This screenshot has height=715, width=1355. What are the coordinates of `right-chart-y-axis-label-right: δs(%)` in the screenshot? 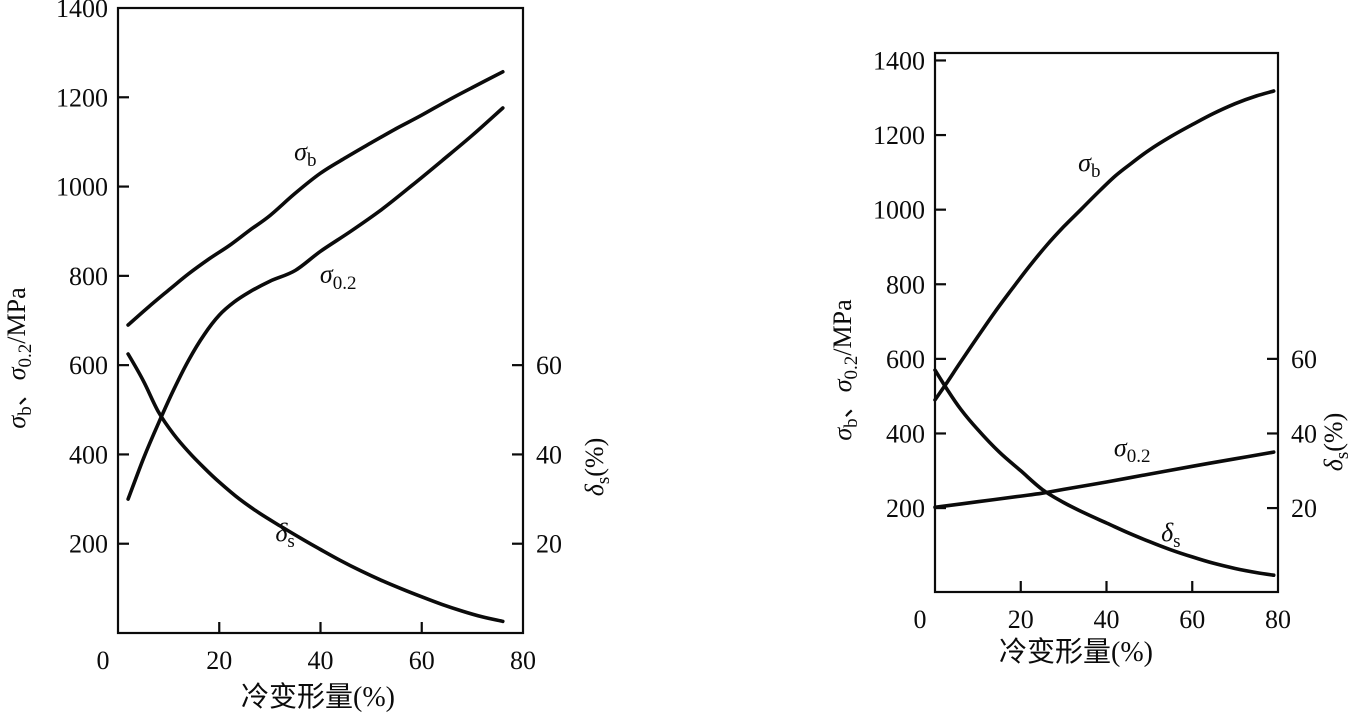 It's located at (1336, 442).